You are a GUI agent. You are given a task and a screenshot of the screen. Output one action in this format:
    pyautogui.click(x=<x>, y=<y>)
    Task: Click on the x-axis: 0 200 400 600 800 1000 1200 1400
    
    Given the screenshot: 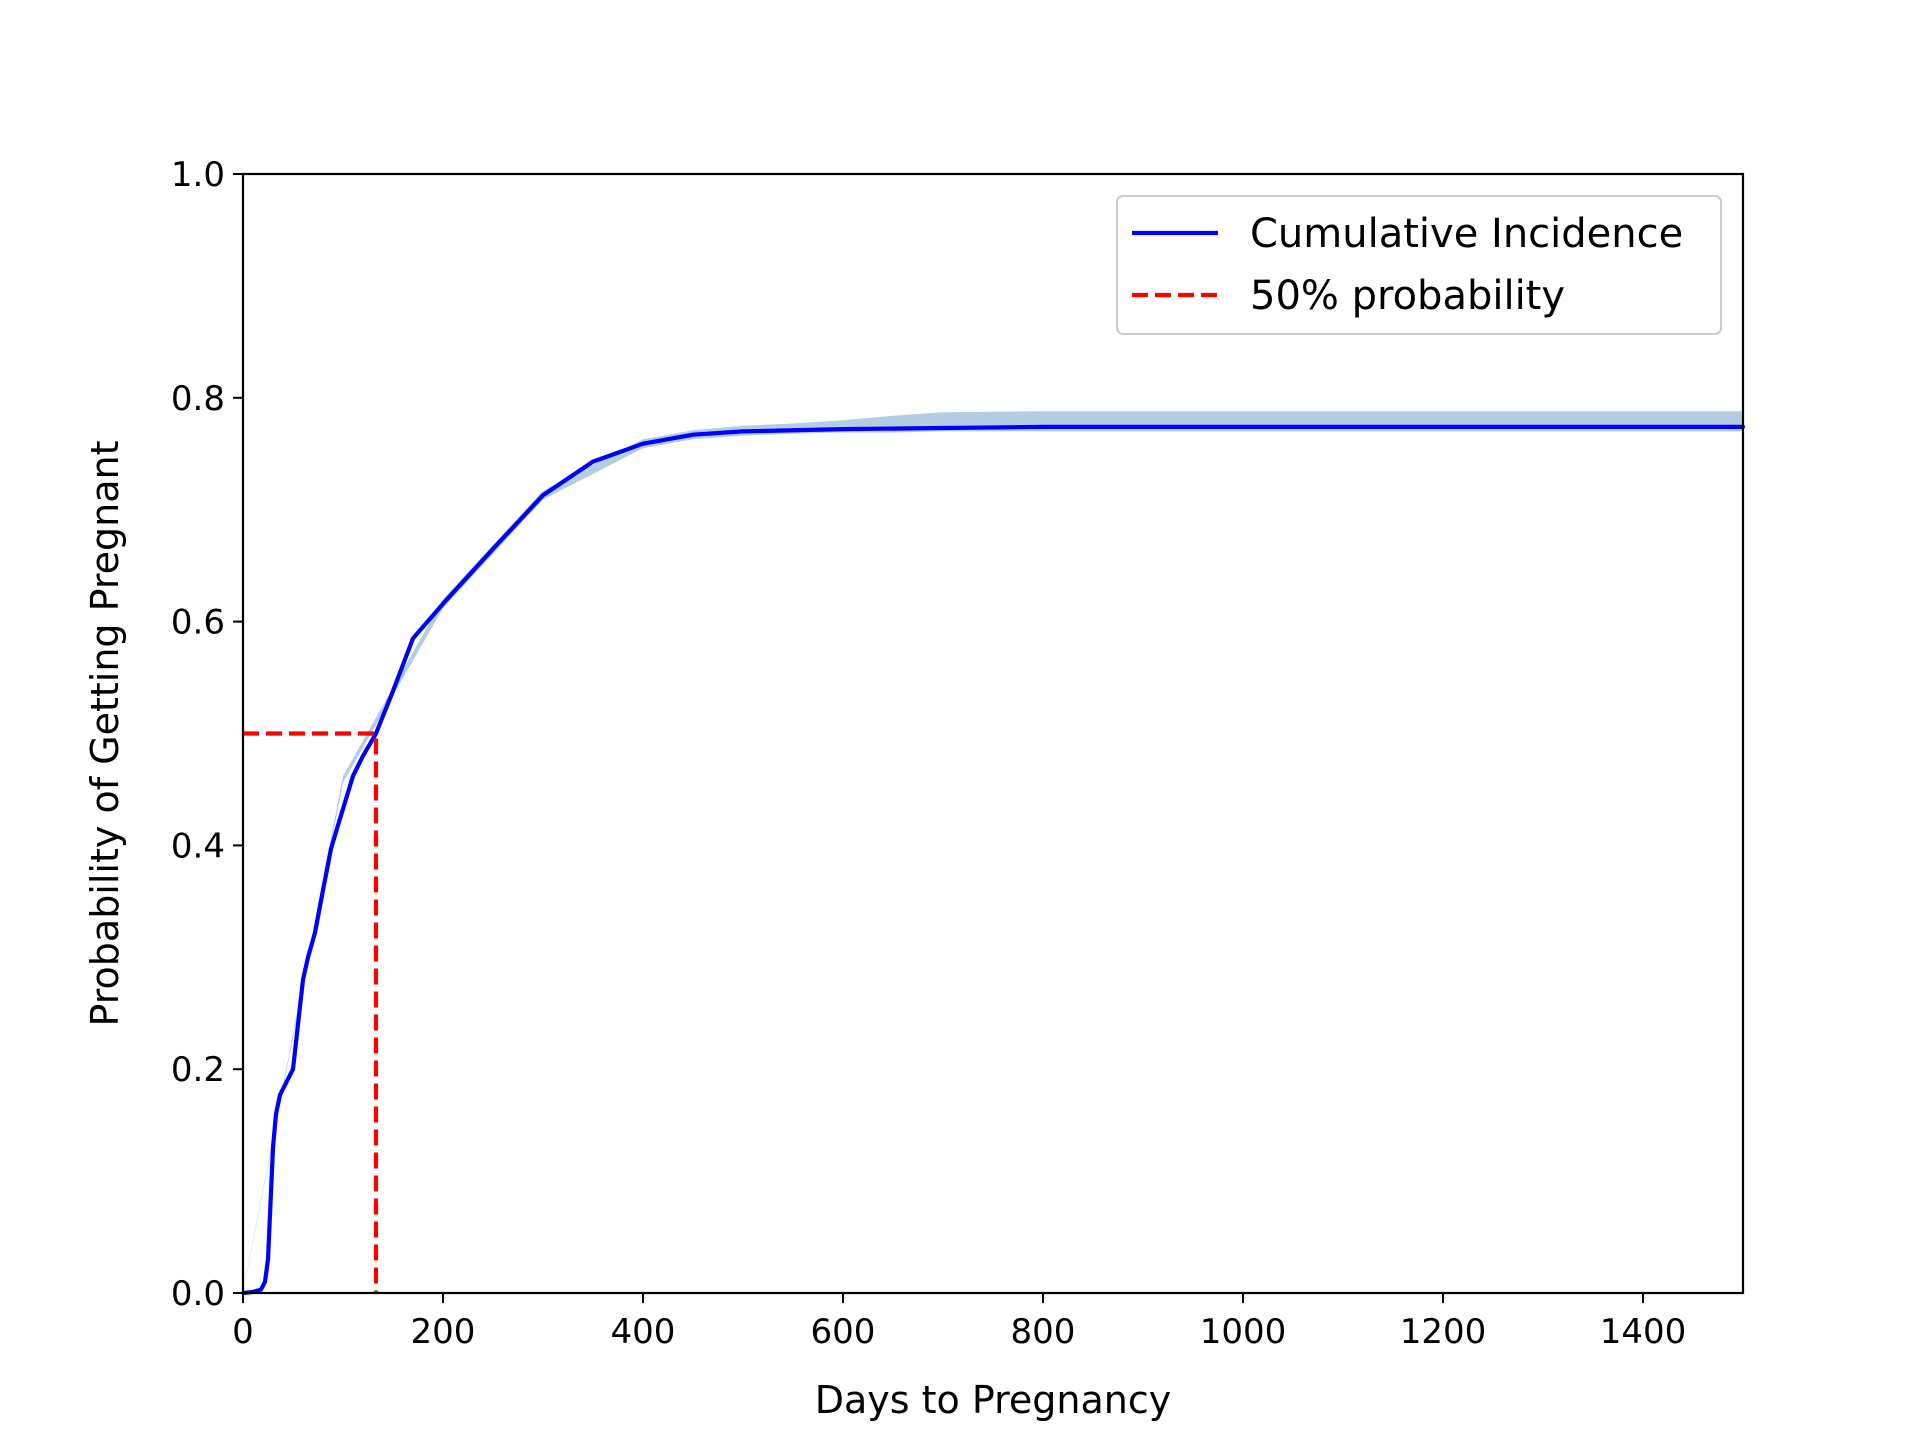 What is the action you would take?
    pyautogui.click(x=959, y=1322)
    